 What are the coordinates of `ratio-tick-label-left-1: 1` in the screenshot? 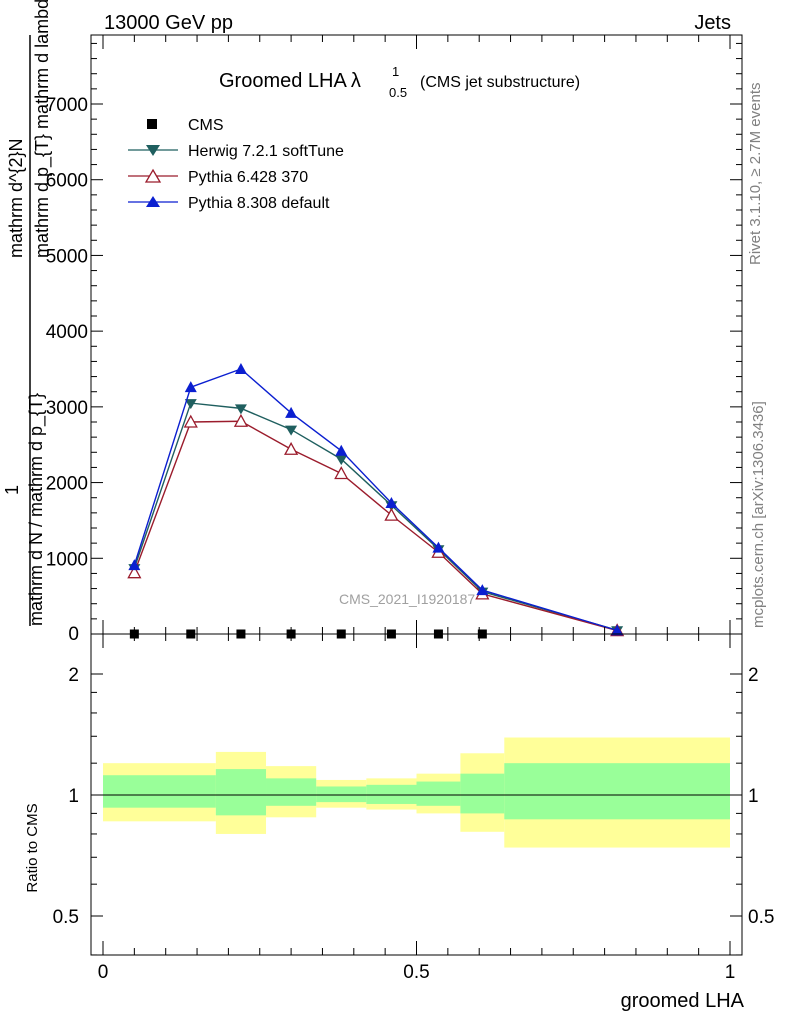 It's located at (73, 796).